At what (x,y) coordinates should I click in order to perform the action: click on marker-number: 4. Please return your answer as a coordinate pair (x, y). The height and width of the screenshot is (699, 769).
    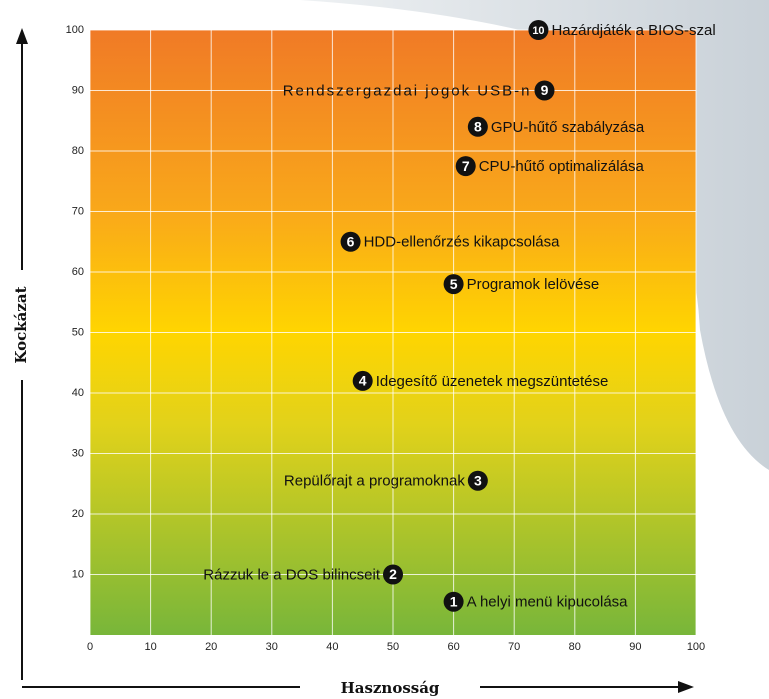
    Looking at the image, I should click on (363, 381).